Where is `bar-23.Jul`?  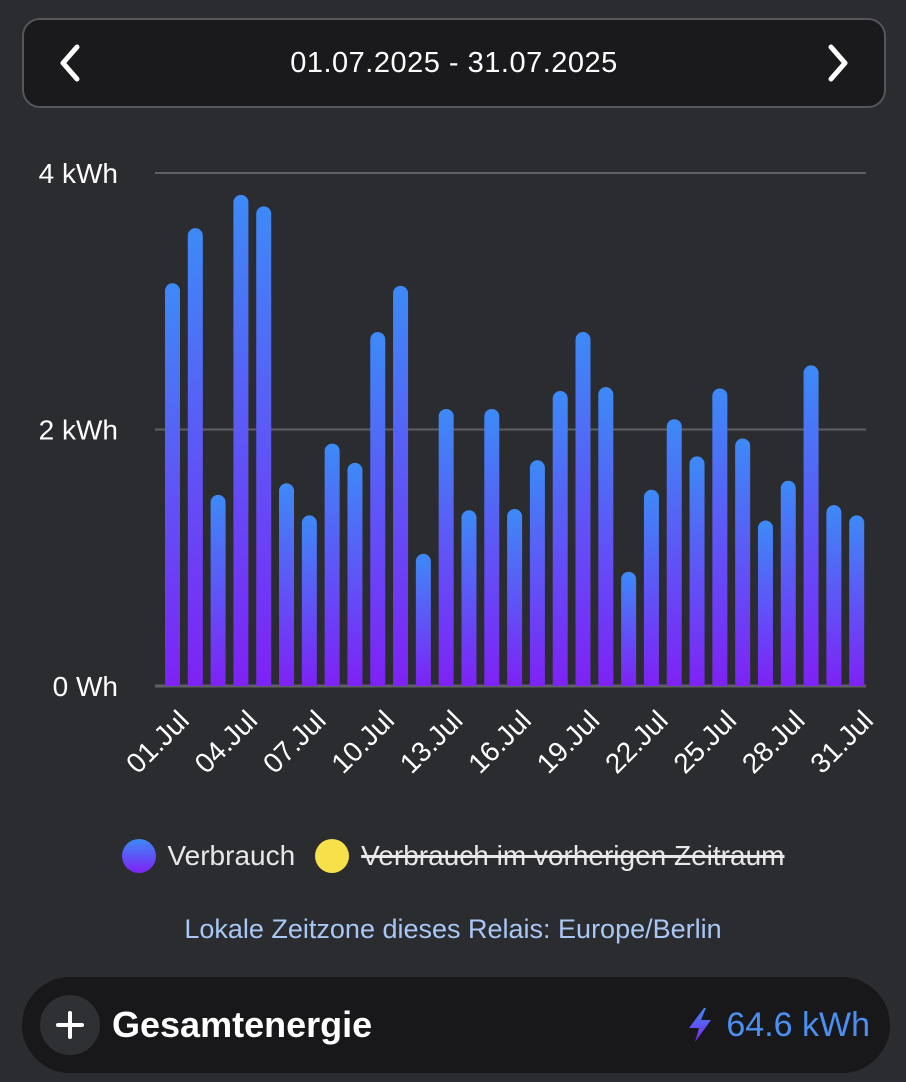
bar-23.Jul is located at coordinates (674, 552).